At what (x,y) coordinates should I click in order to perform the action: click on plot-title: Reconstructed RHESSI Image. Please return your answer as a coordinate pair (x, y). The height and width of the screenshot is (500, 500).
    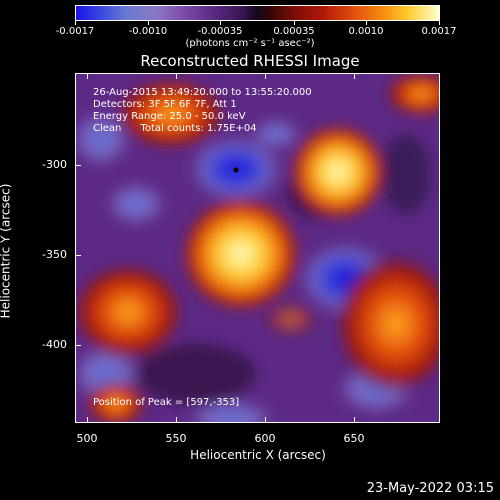
    Looking at the image, I should click on (250, 61).